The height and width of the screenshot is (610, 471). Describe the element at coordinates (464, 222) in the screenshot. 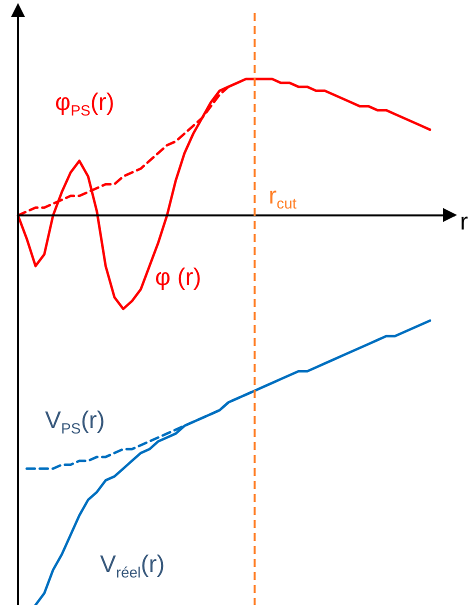

I see `x-axis-title: r` at that location.